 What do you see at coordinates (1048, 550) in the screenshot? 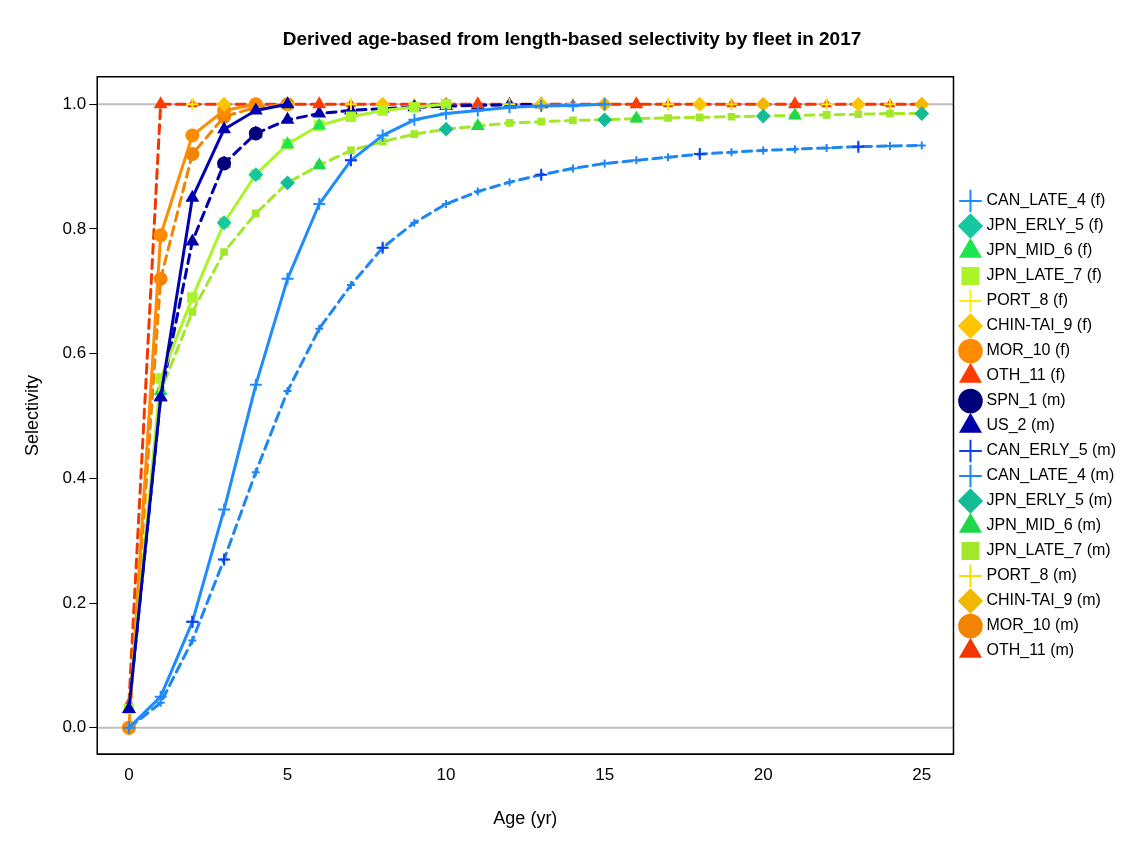
I see `legend-label: JPN_LATE_7 (m)` at bounding box center [1048, 550].